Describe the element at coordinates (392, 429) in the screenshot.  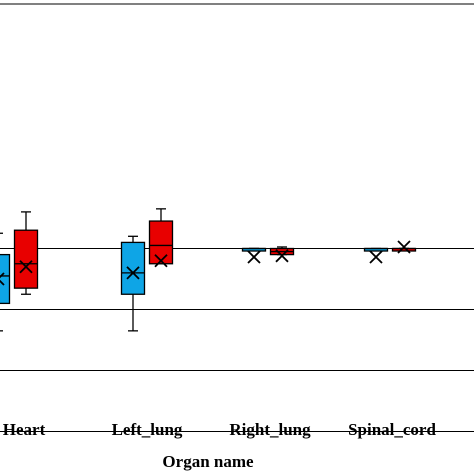
I see `category-label-spinal_cord: Spinal_cord` at that location.